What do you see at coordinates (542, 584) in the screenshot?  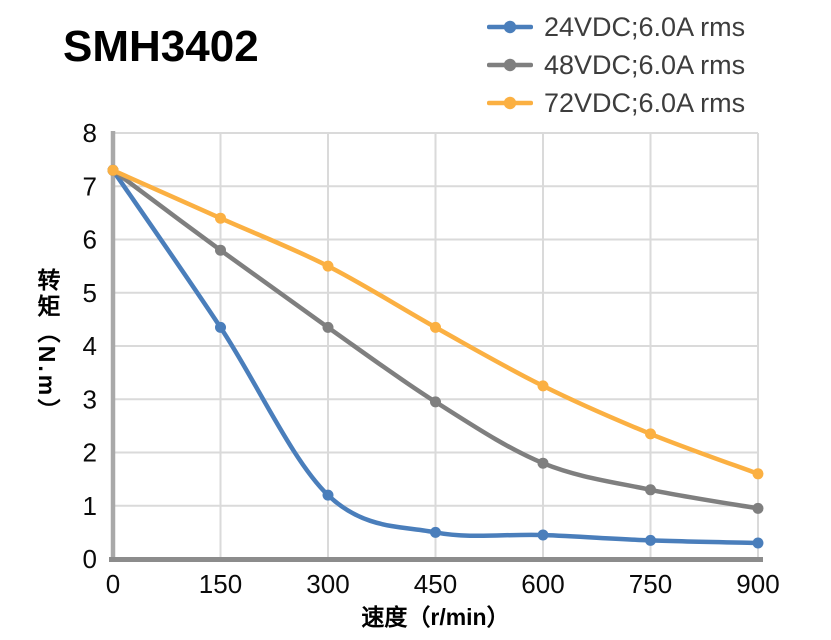 I see `svg-text: 600` at bounding box center [542, 584].